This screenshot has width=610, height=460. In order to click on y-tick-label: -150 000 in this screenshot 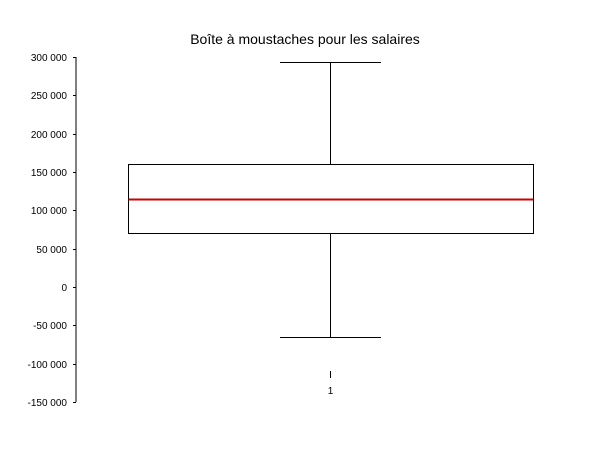, I will do `click(48, 403)`.